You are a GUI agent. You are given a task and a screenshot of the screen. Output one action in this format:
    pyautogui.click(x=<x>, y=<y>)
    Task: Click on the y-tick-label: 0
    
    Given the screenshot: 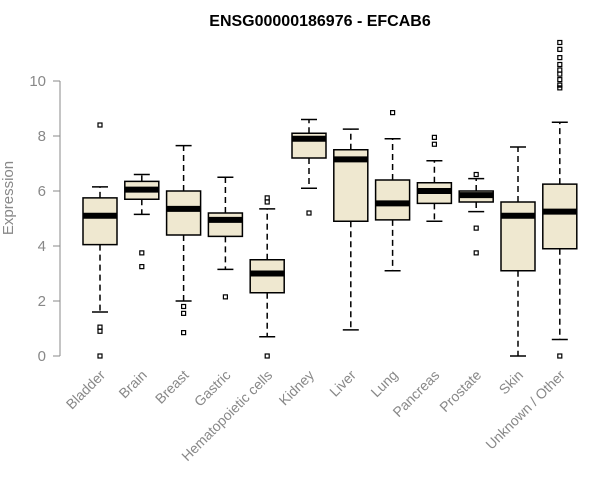 What is the action you would take?
    pyautogui.click(x=42, y=356)
    